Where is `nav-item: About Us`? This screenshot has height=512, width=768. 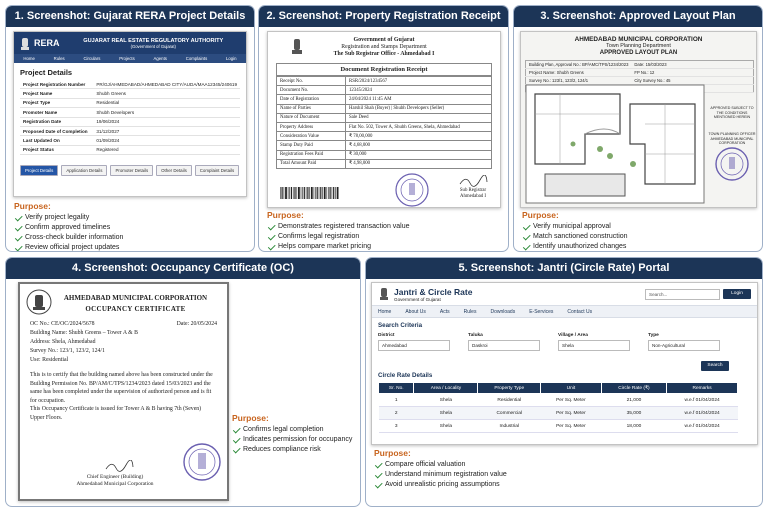
nav-item: About Us is located at coordinates (415, 311).